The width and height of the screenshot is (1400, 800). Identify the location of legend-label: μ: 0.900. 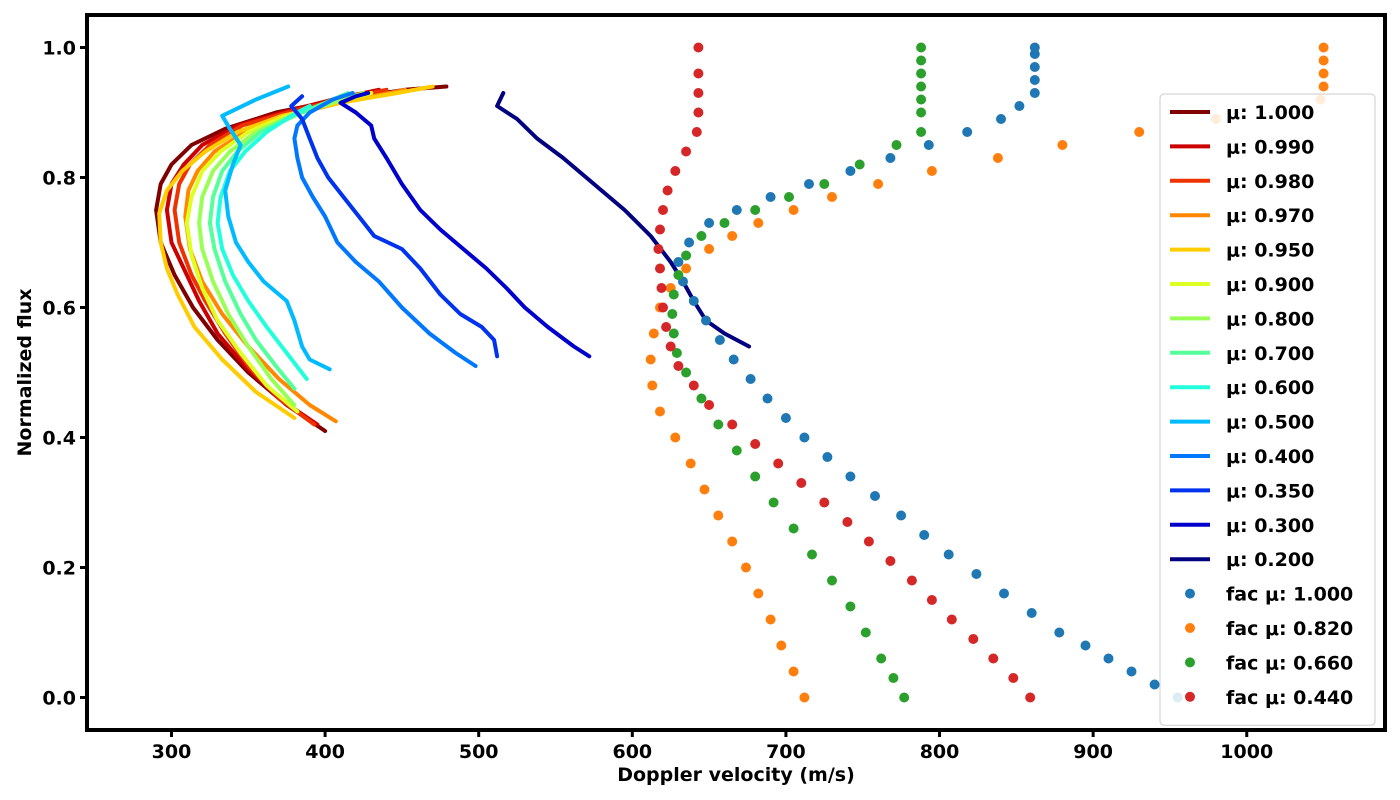
(1270, 285).